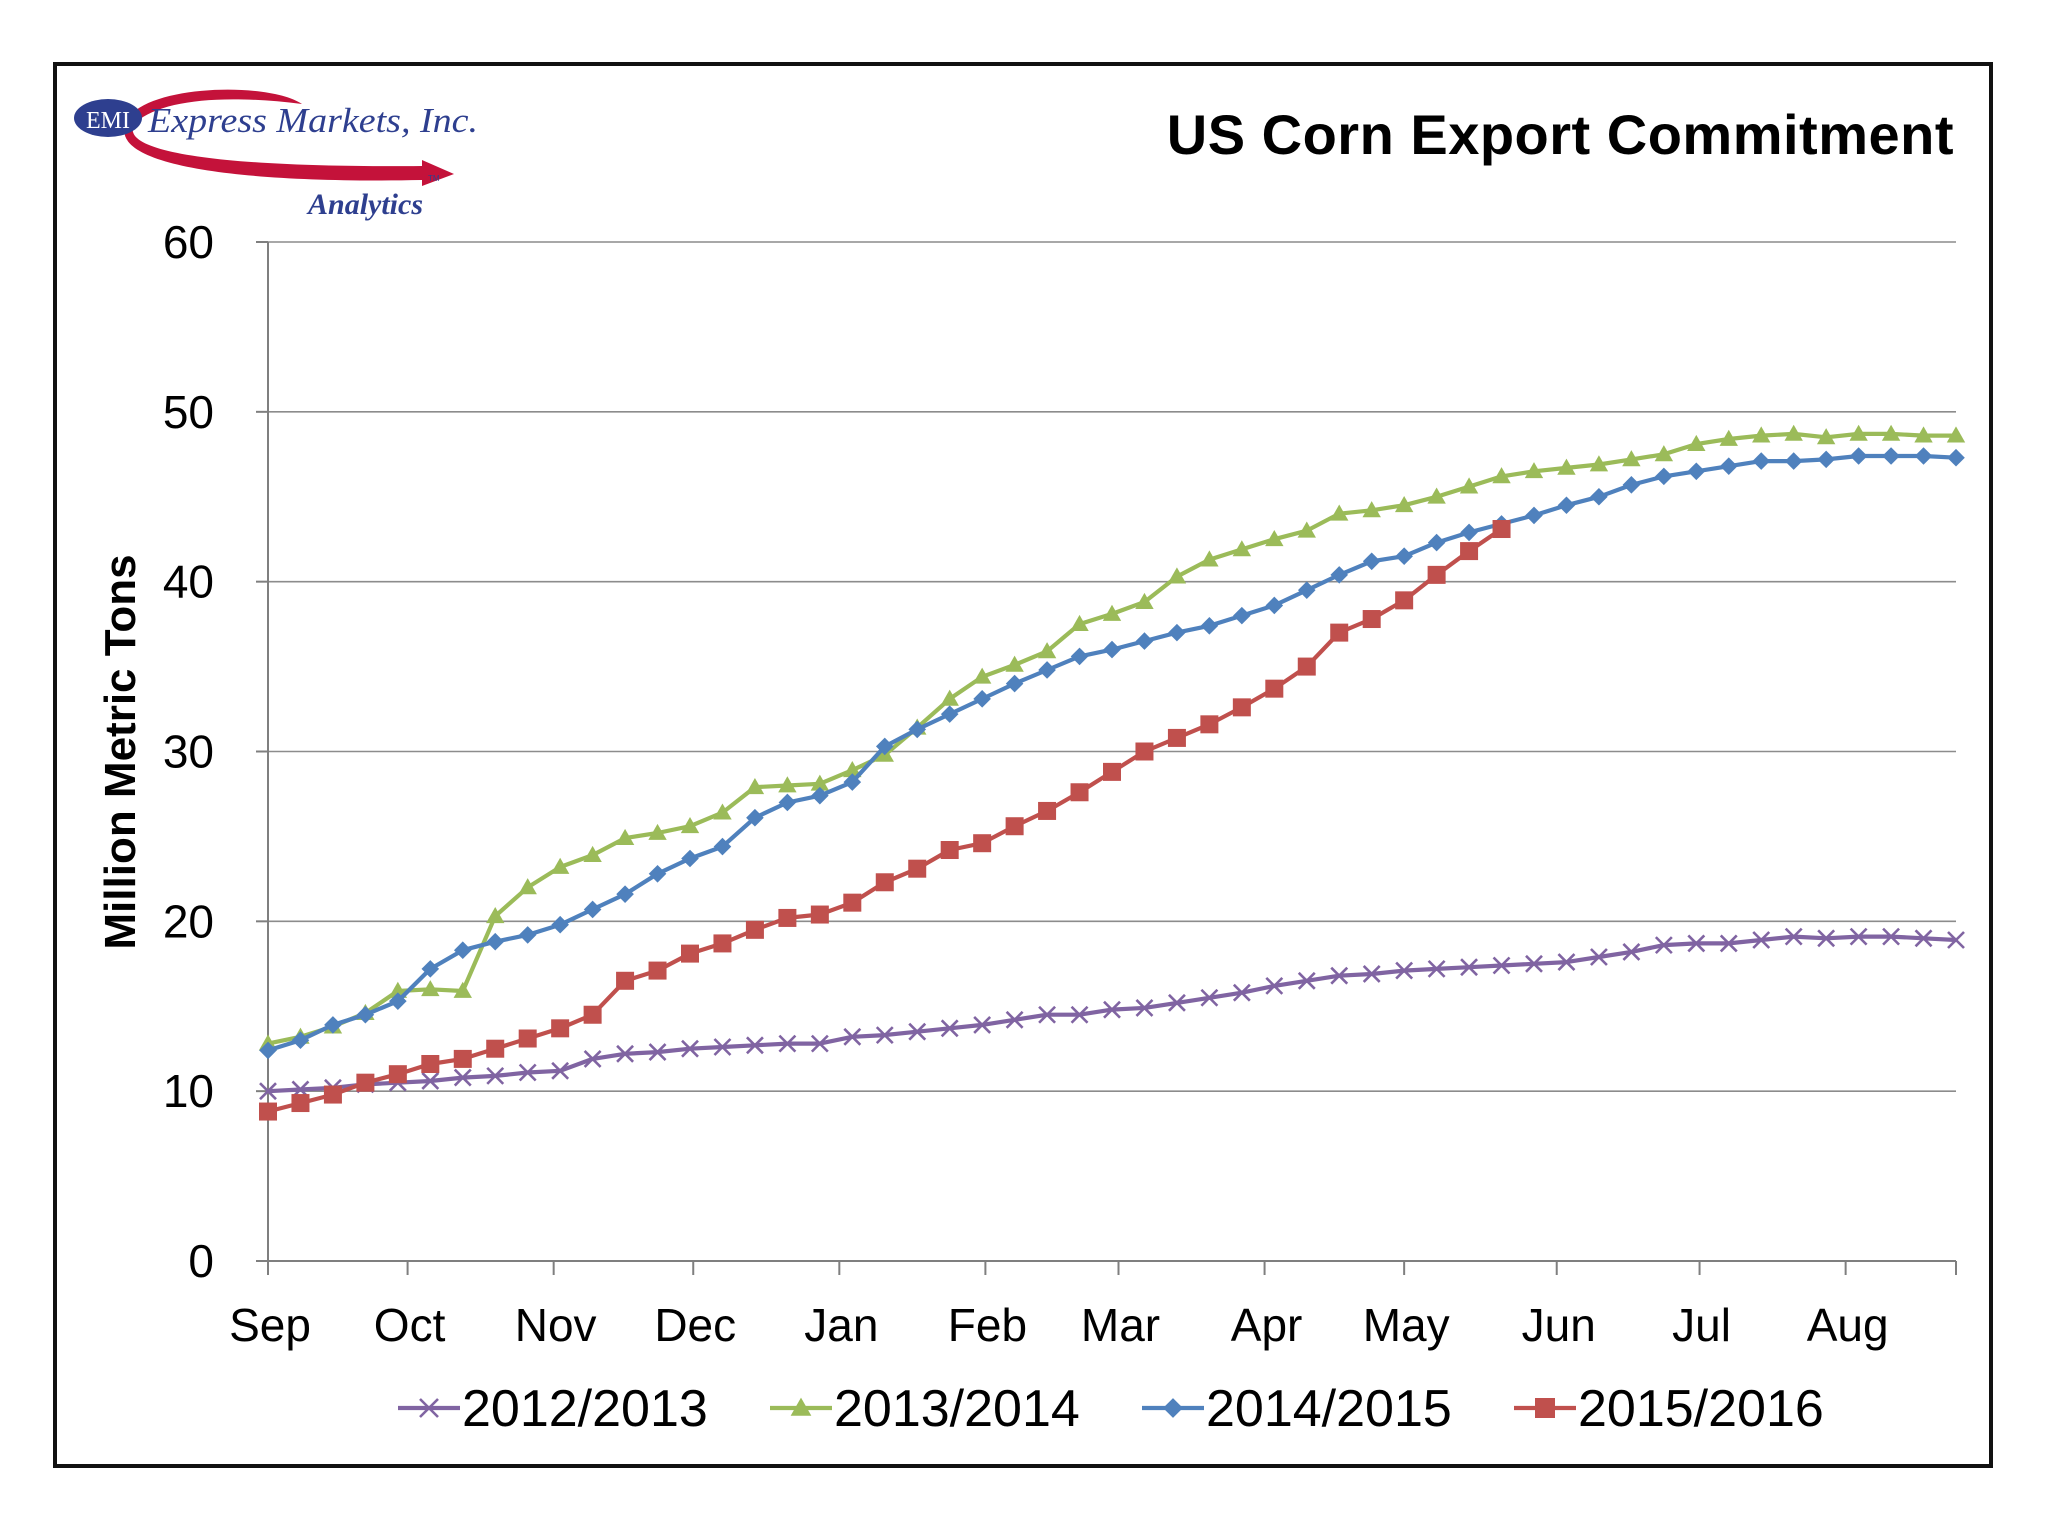 Image resolution: width=2048 pixels, height=1536 pixels. Describe the element at coordinates (270, 1325) in the screenshot. I see `x-tick-label-sep: Sep` at that location.